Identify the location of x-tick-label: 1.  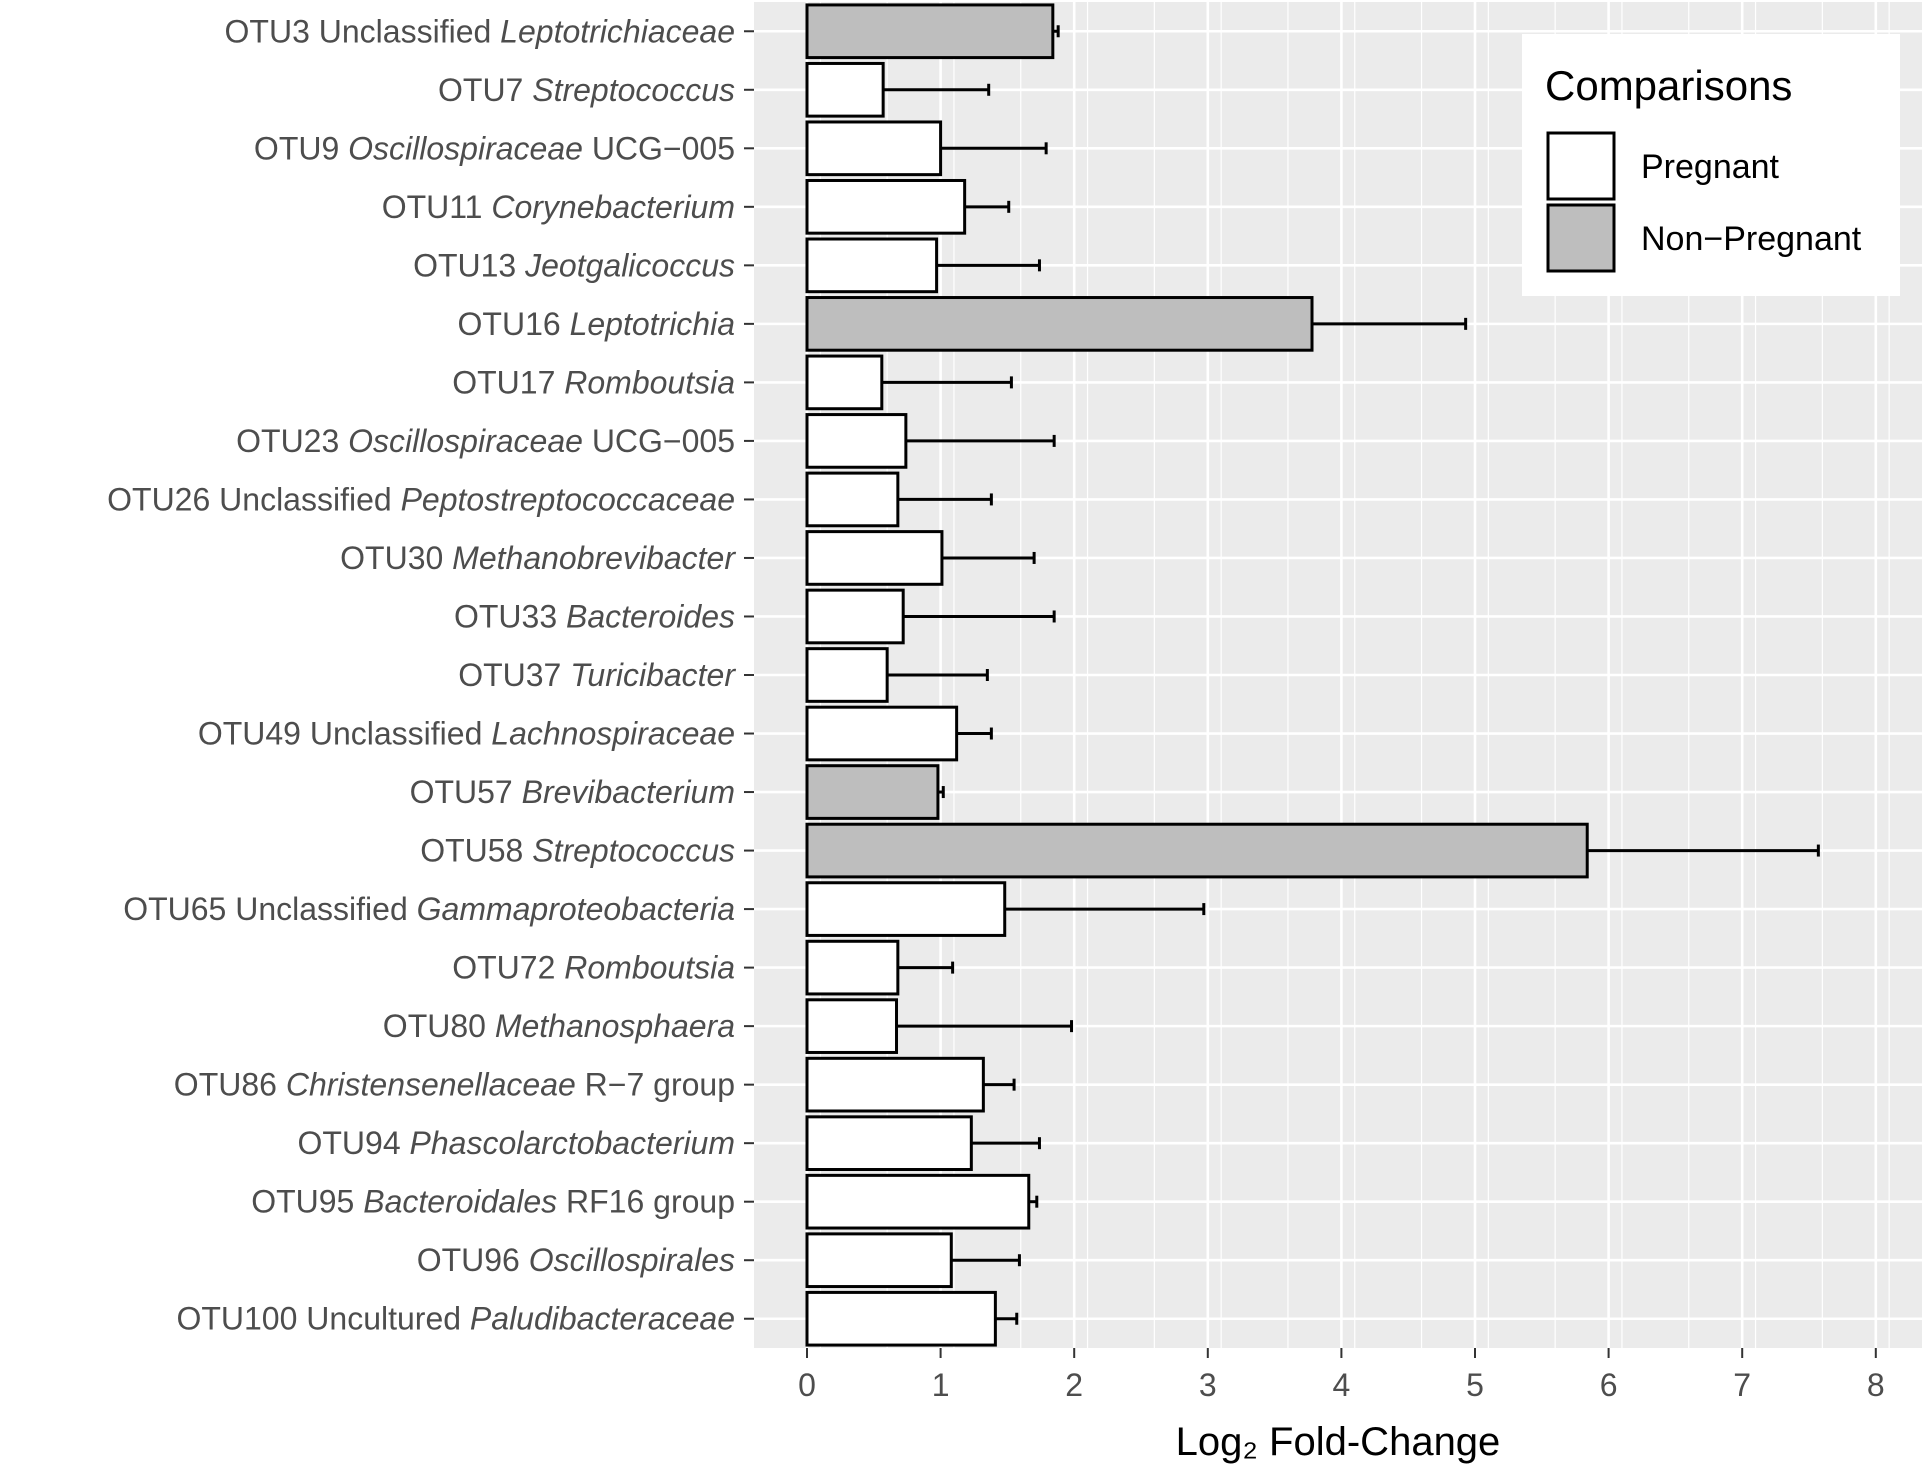
(941, 1385).